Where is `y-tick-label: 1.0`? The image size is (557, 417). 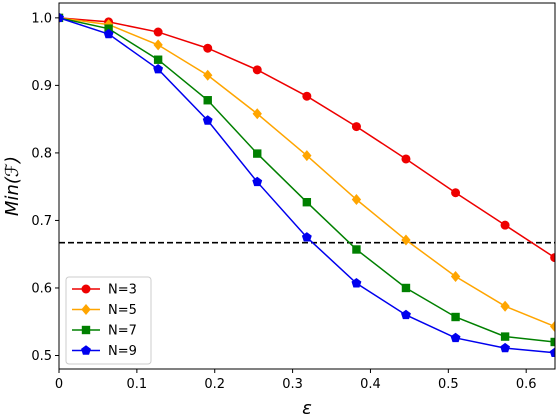 y-tick-label: 1.0 is located at coordinates (41, 18).